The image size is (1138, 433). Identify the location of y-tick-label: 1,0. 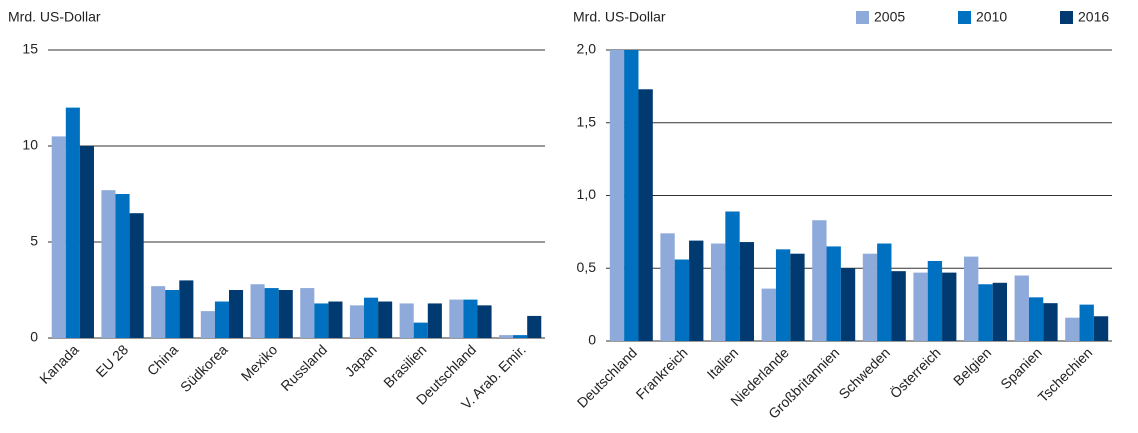
(587, 194).